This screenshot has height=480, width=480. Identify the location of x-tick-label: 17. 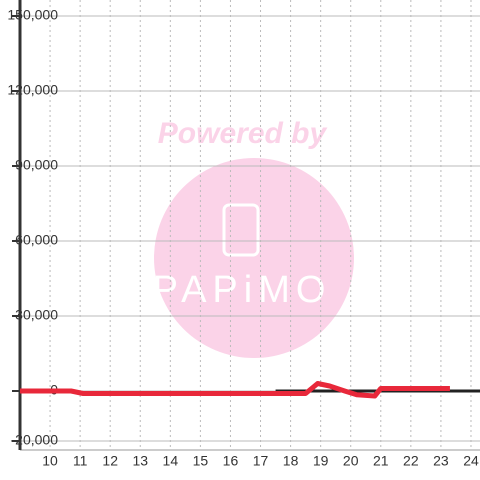
(261, 461).